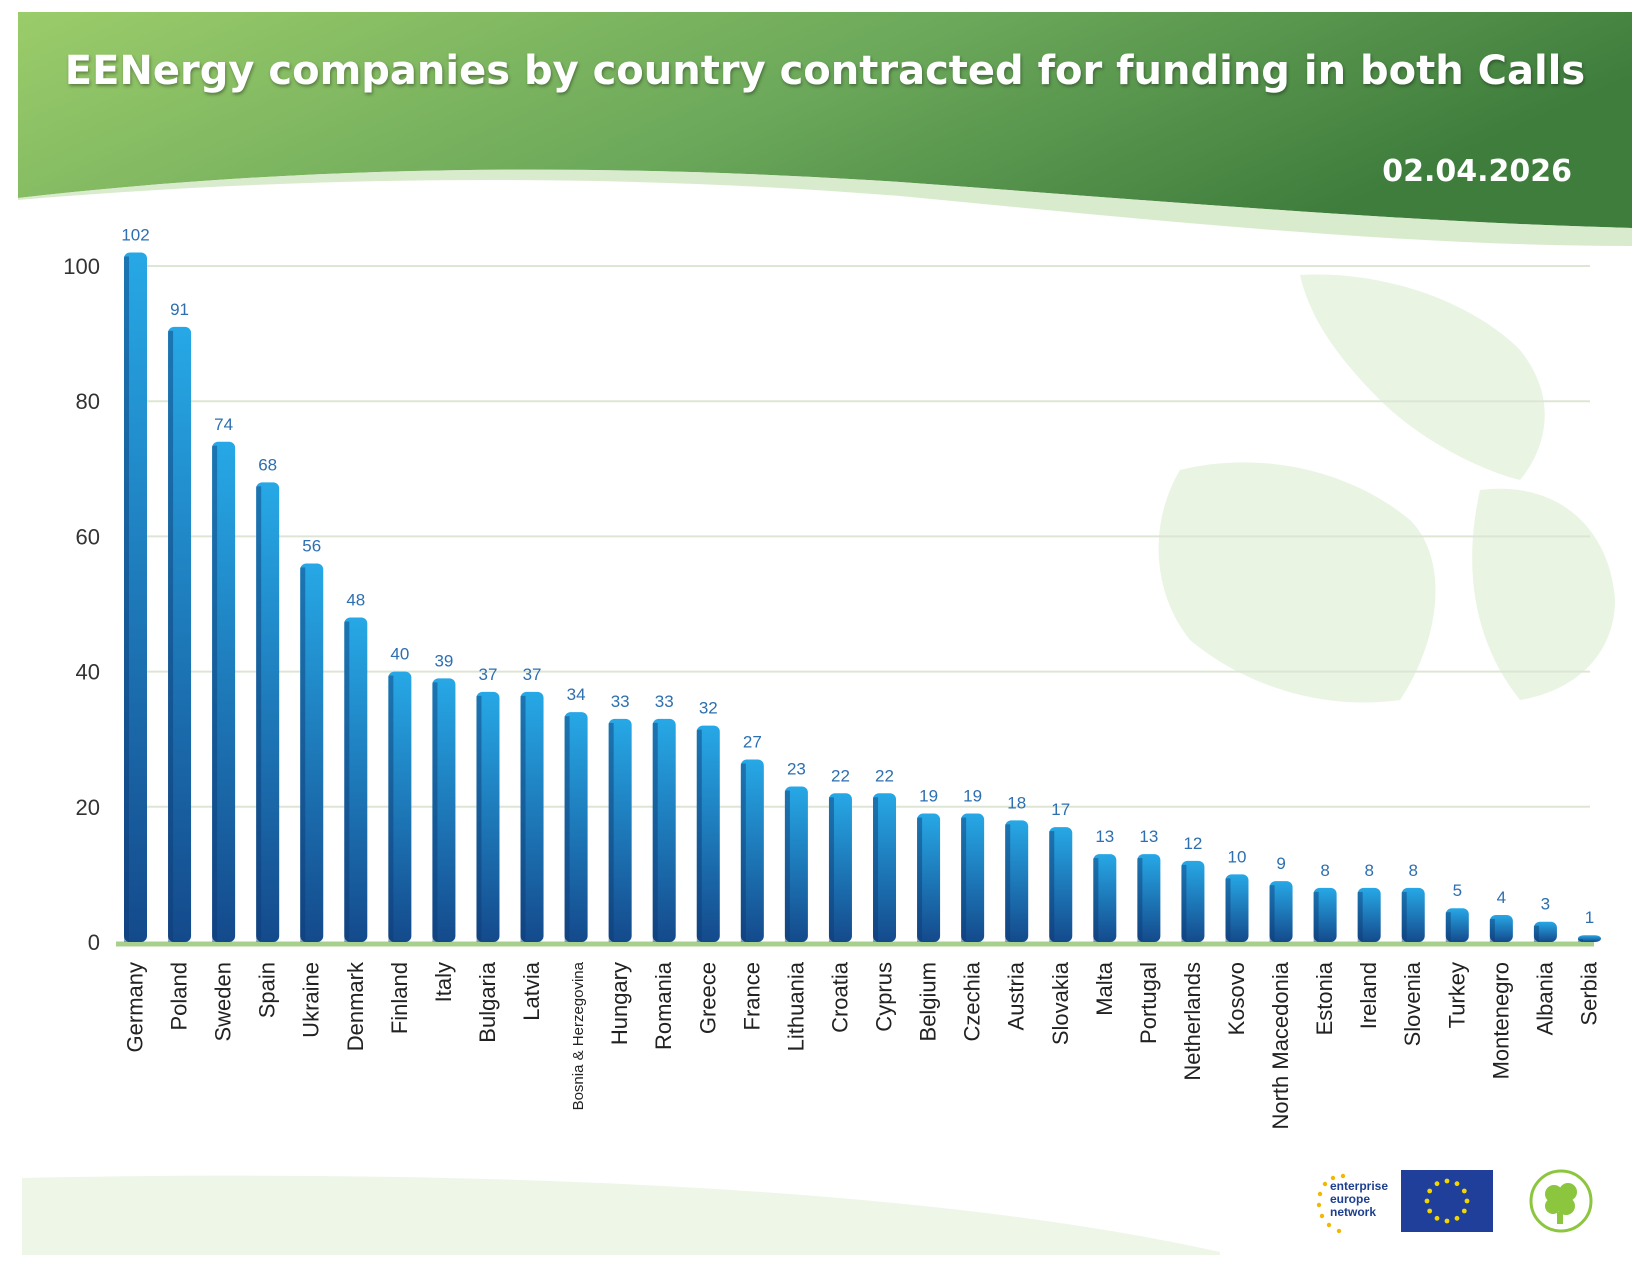 The height and width of the screenshot is (1275, 1650). Describe the element at coordinates (1104, 836) in the screenshot. I see `value-label: 13` at that location.